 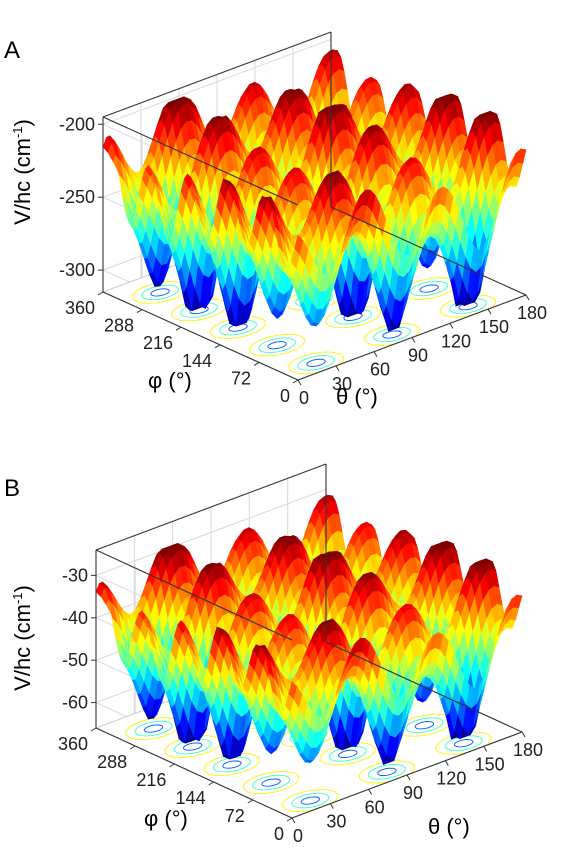 I want to click on panel-a-label: A, so click(x=12, y=50).